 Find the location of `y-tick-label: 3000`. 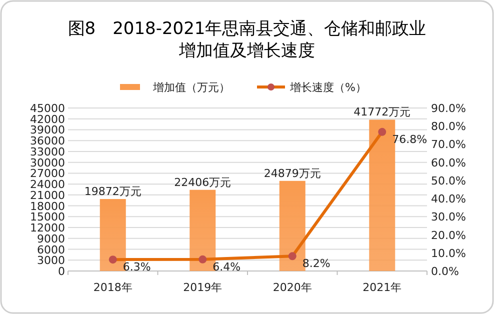

y-tick-label: 3000 is located at coordinates (51, 261).